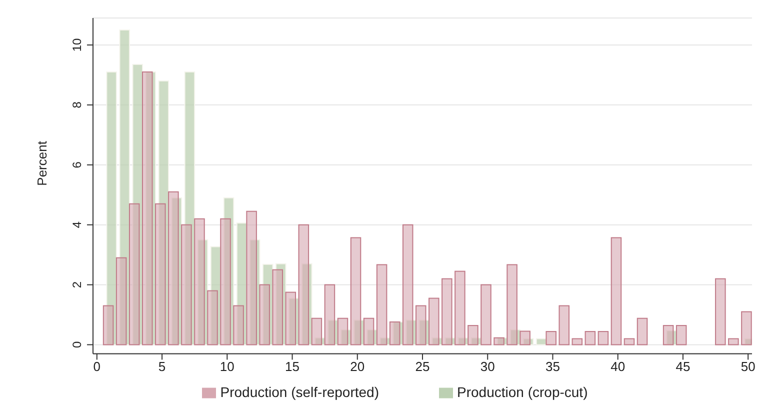 The width and height of the screenshot is (770, 408). Describe the element at coordinates (77, 284) in the screenshot. I see `y-tick-label: 2` at that location.